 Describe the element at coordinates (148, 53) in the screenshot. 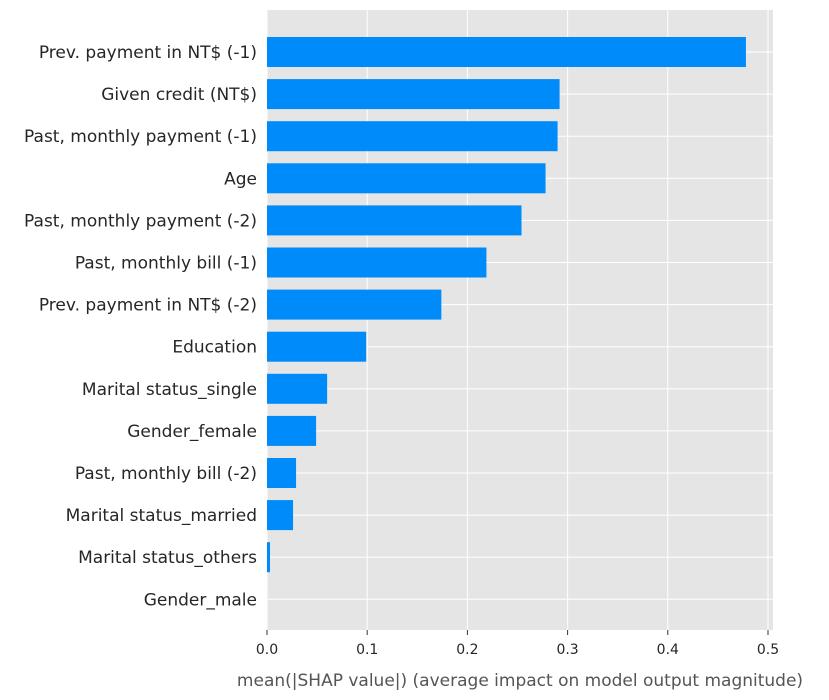

I see `y-tick-label: Prev. payment in NT$ (-1)` at that location.